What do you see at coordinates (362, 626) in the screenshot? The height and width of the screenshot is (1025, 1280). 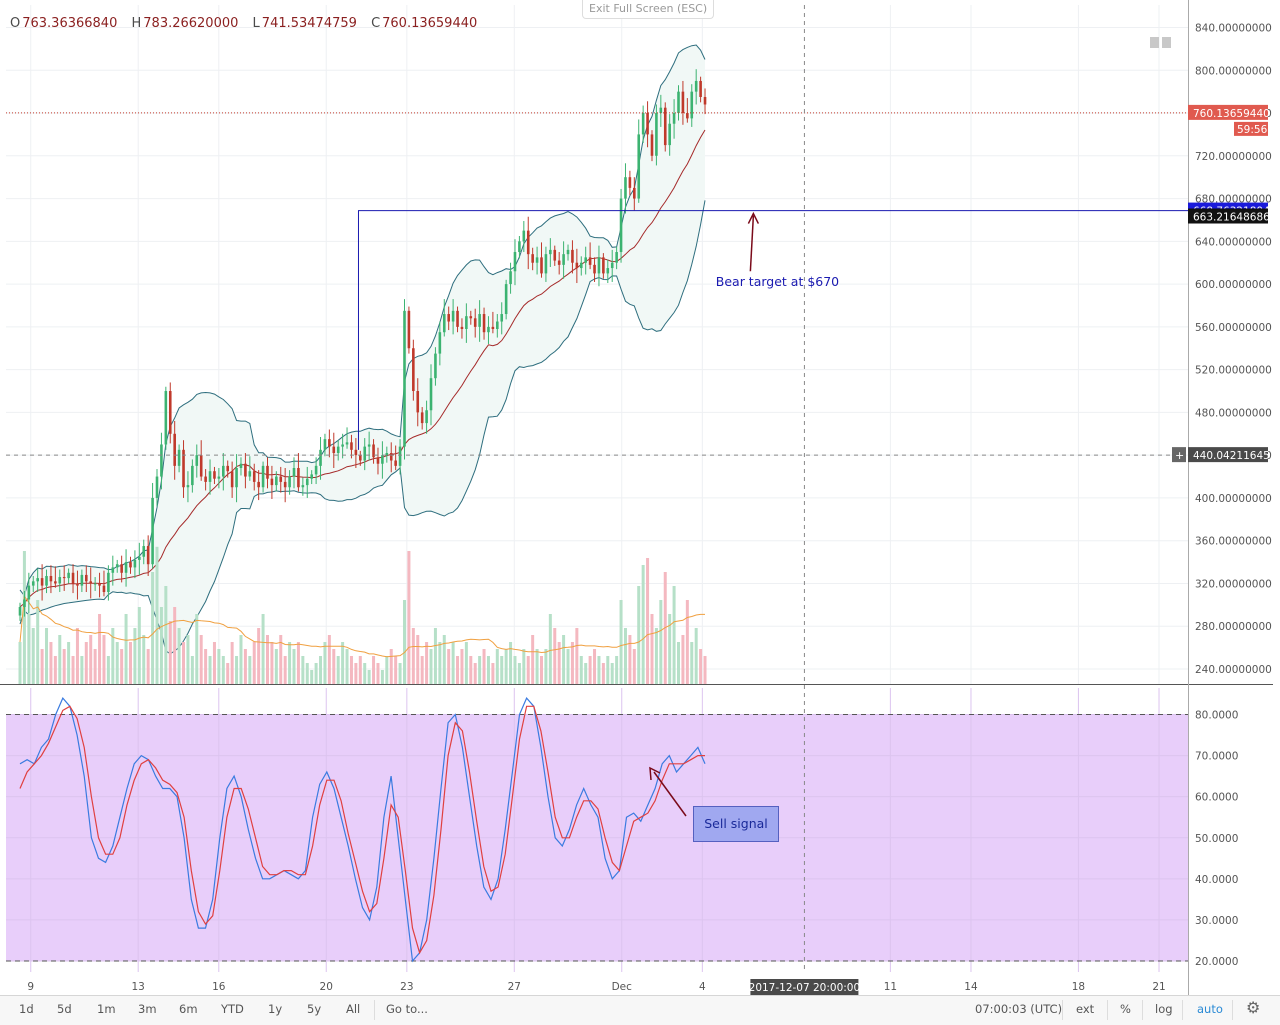 I see `volume-ma-line` at bounding box center [362, 626].